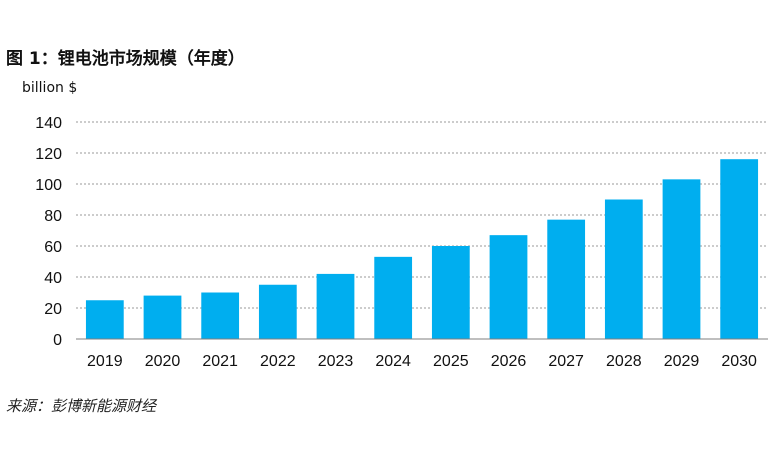 This screenshot has width=777, height=456. What do you see at coordinates (48, 154) in the screenshot?
I see `y-tick-label: 120` at bounding box center [48, 154].